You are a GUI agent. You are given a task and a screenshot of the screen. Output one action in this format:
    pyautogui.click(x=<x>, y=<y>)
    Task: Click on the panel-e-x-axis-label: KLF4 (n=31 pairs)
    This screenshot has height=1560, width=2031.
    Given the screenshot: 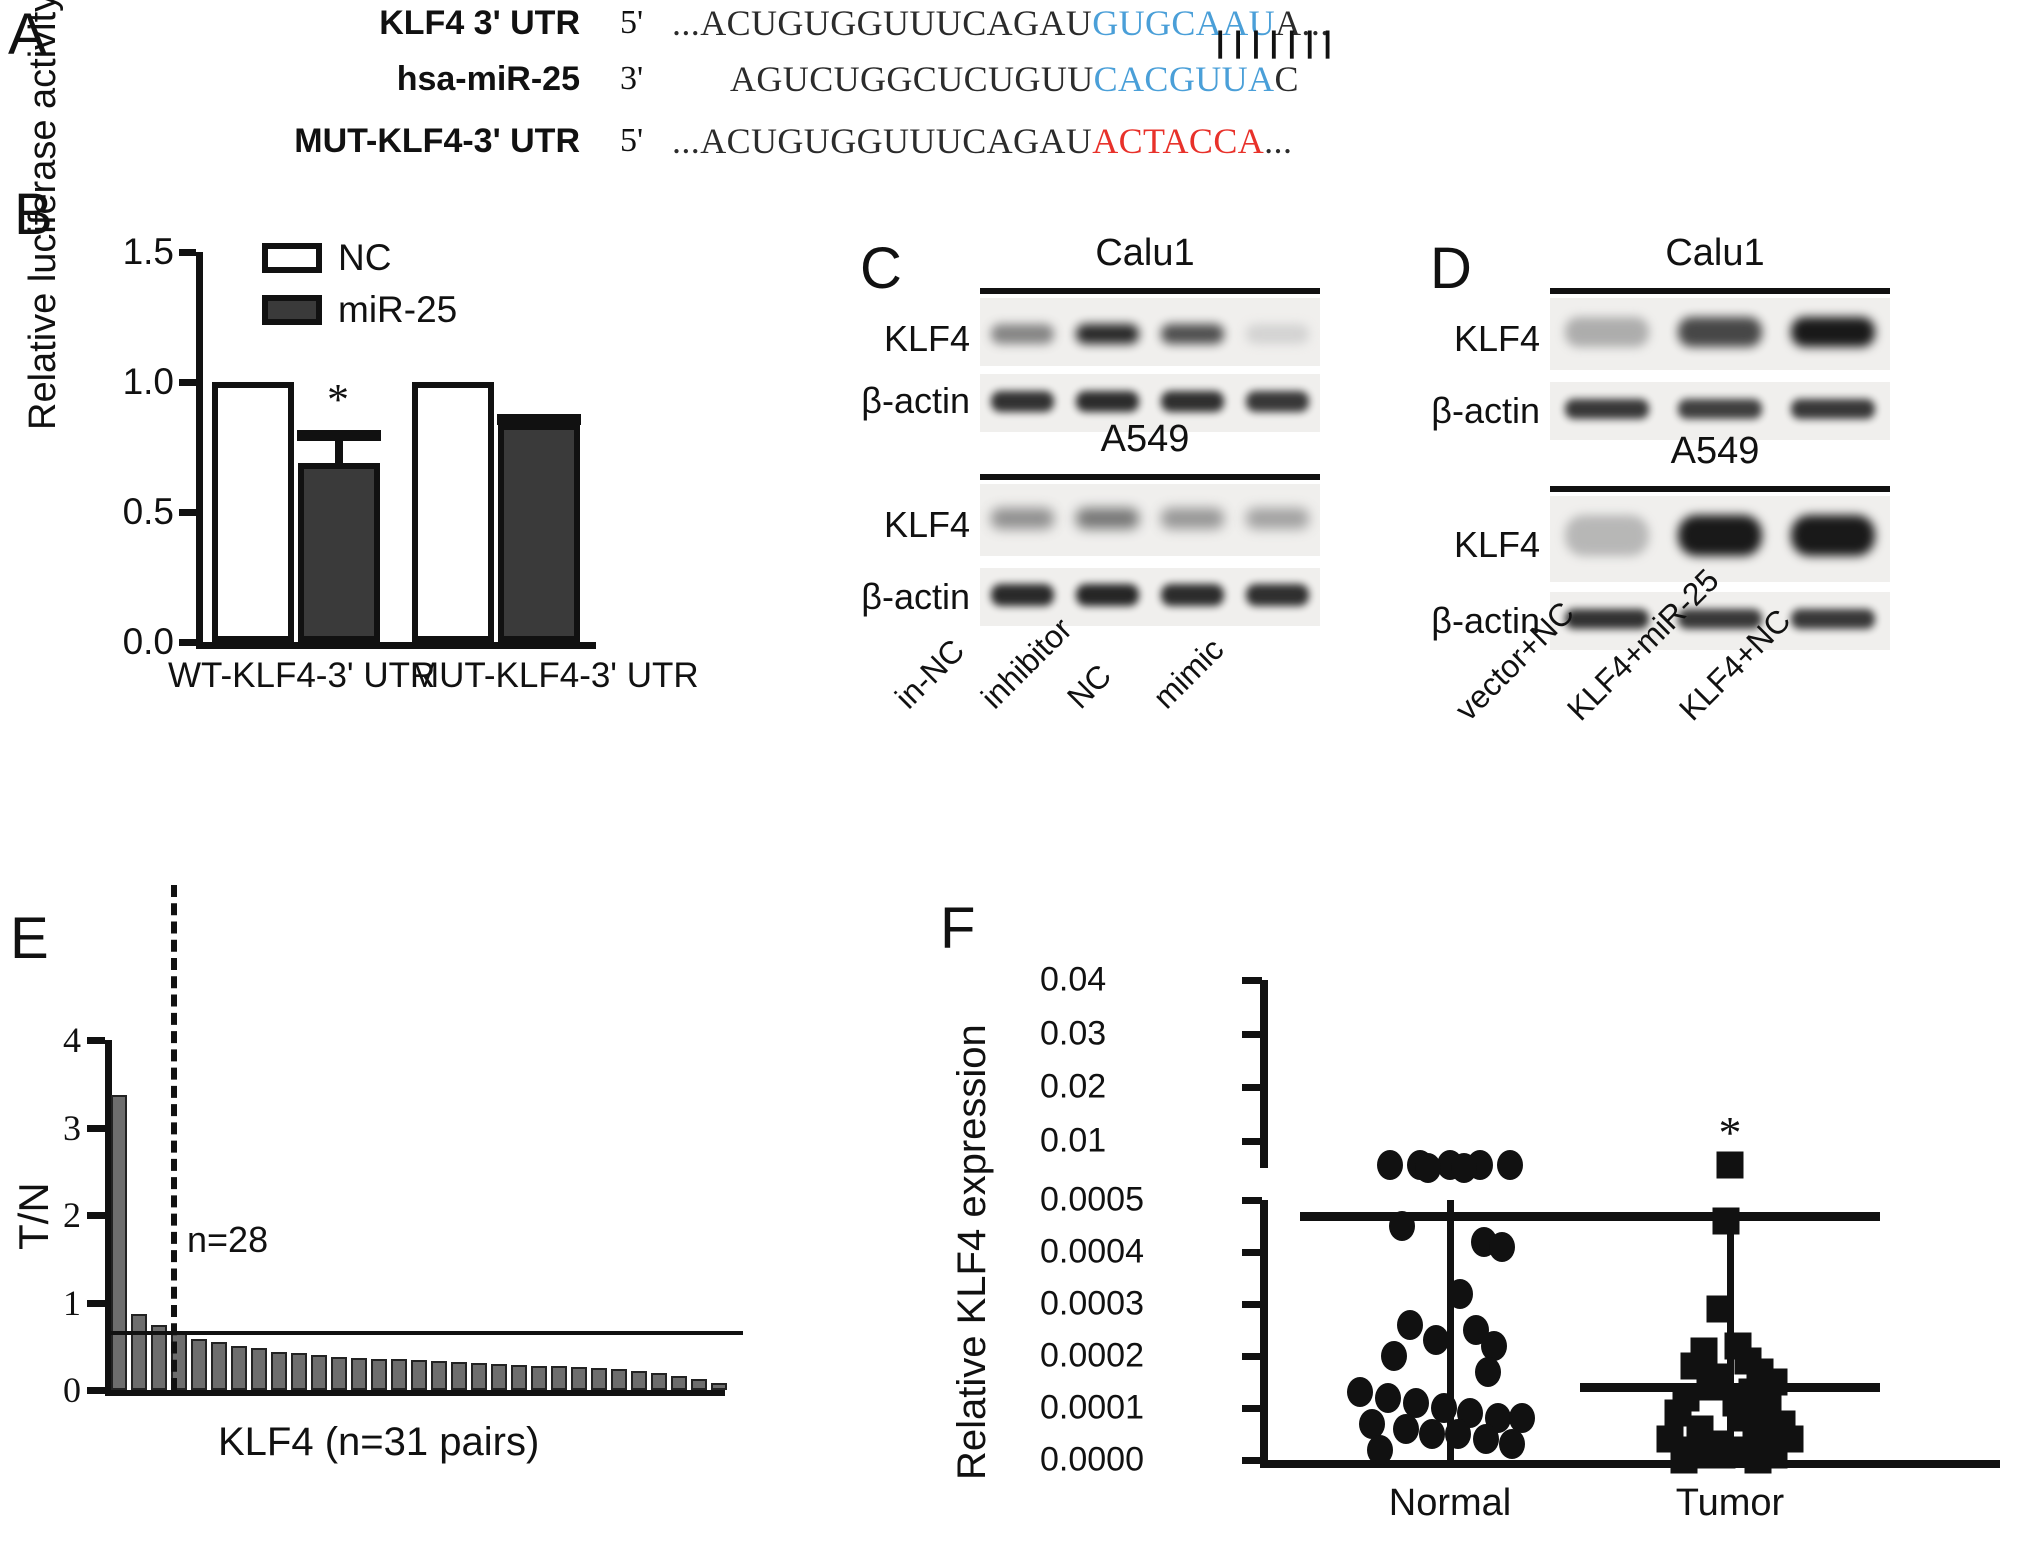 What is the action you would take?
    pyautogui.click(x=379, y=1442)
    